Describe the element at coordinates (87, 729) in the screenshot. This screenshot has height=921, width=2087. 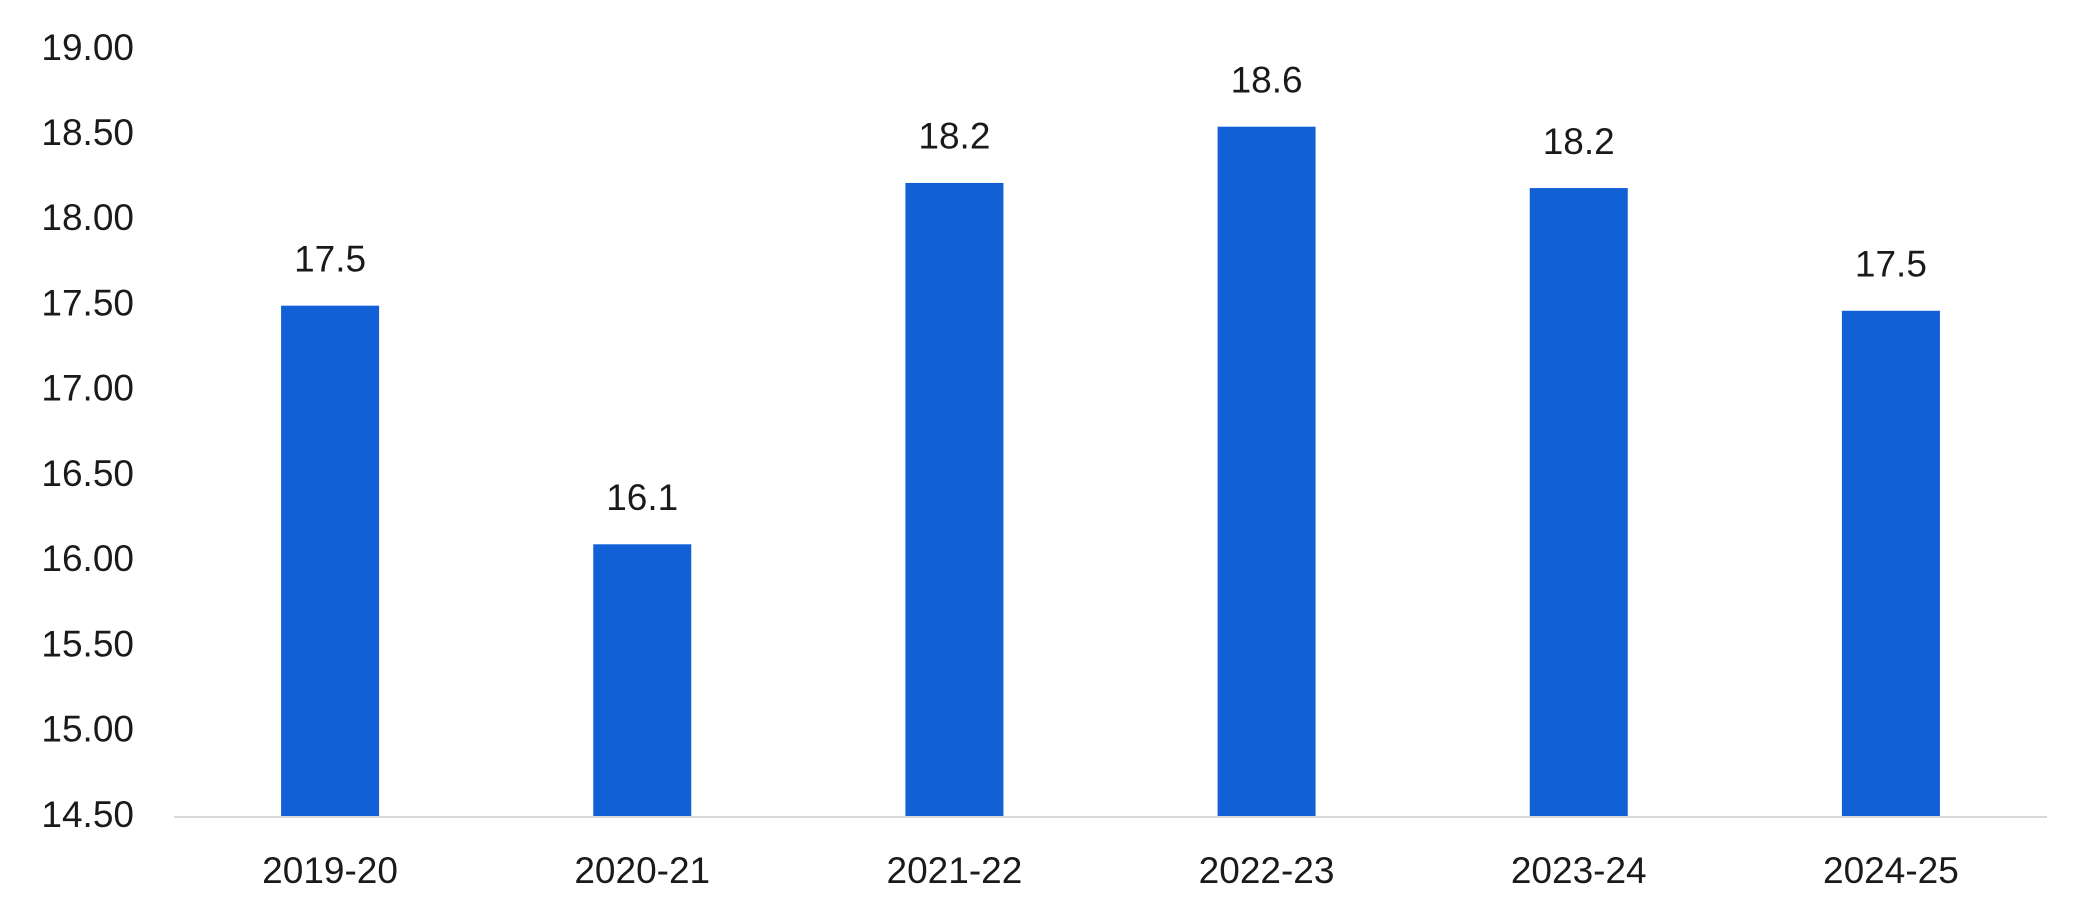
I see `y-tick-label: 15.00` at that location.